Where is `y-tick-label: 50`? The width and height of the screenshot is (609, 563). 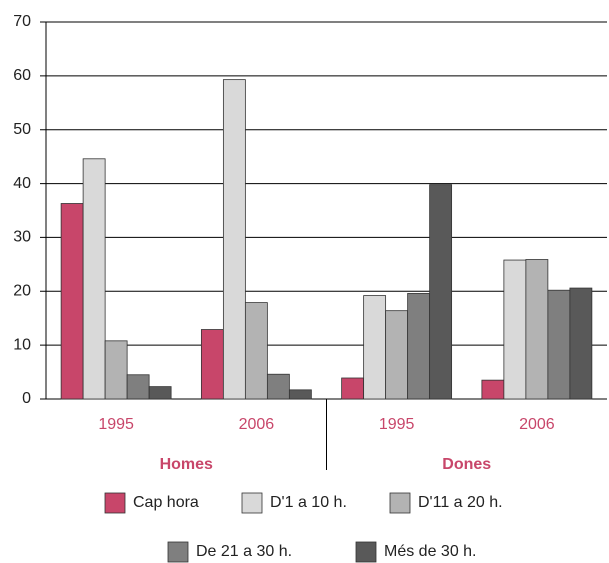 y-tick-label: 50 is located at coordinates (22, 129).